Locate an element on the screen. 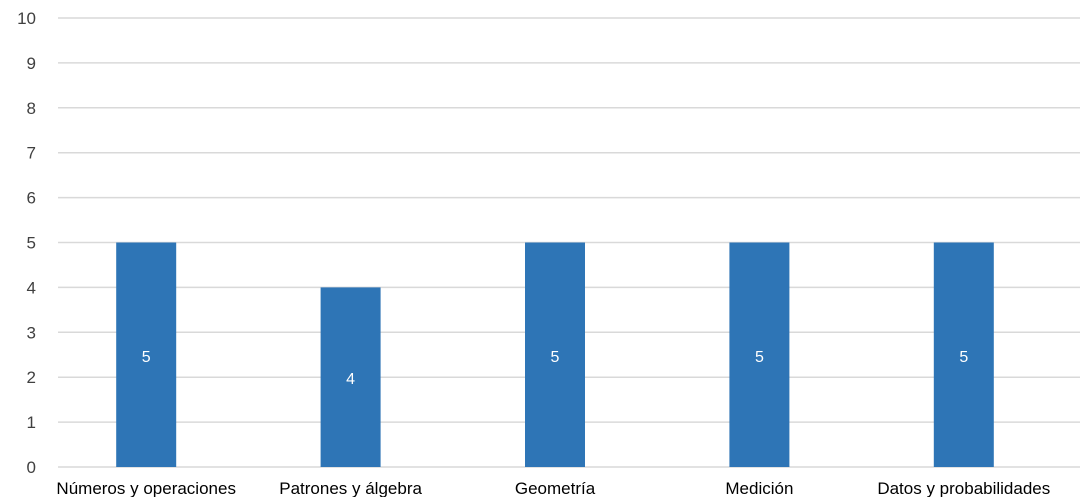 Image resolution: width=1090 pixels, height=502 pixels. x-tick-label: Números y operaciones is located at coordinates (146, 488).